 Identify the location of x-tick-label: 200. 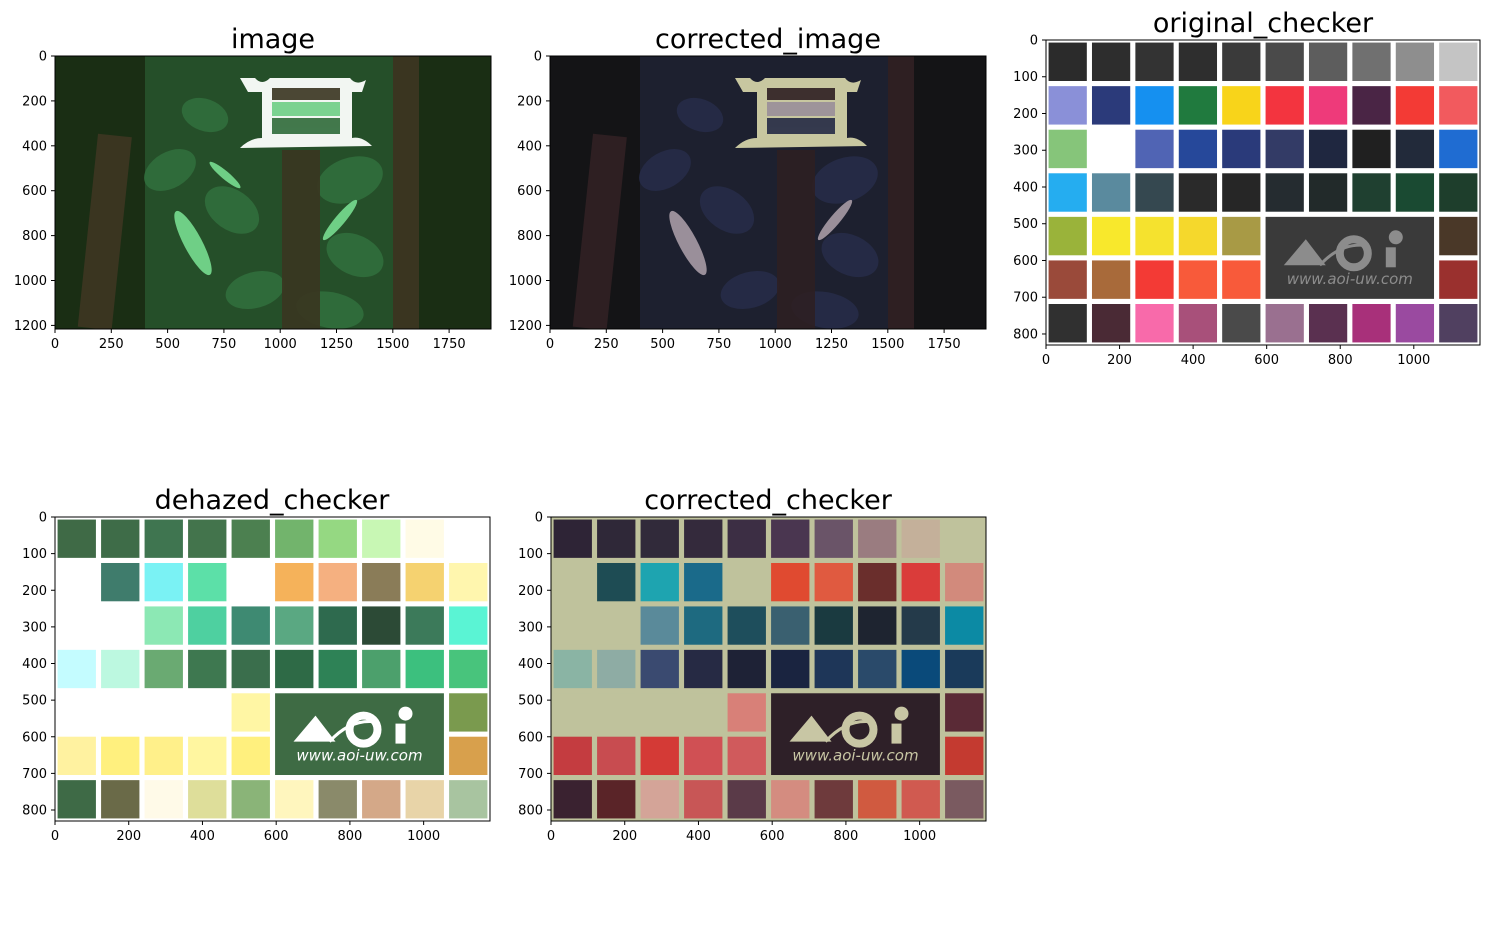
(624, 836).